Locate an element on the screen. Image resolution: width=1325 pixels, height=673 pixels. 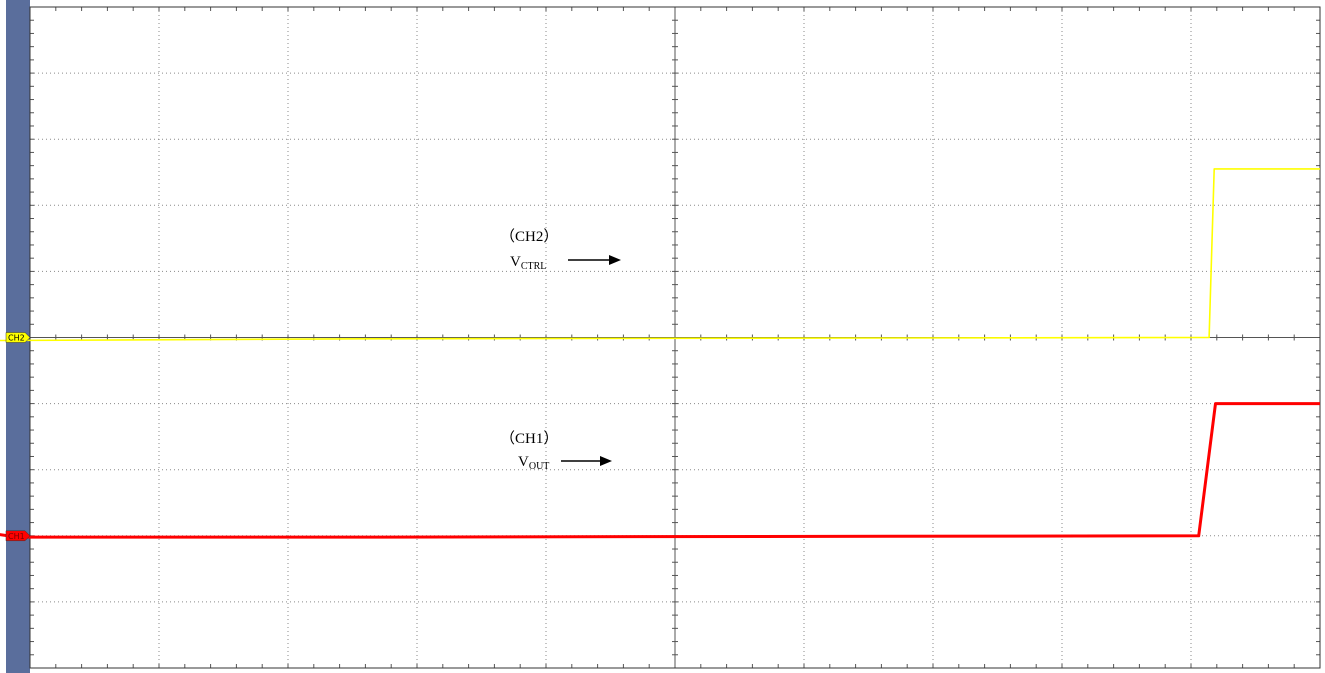
ch1-annotation-line1: （CH1） is located at coordinates (529, 438).